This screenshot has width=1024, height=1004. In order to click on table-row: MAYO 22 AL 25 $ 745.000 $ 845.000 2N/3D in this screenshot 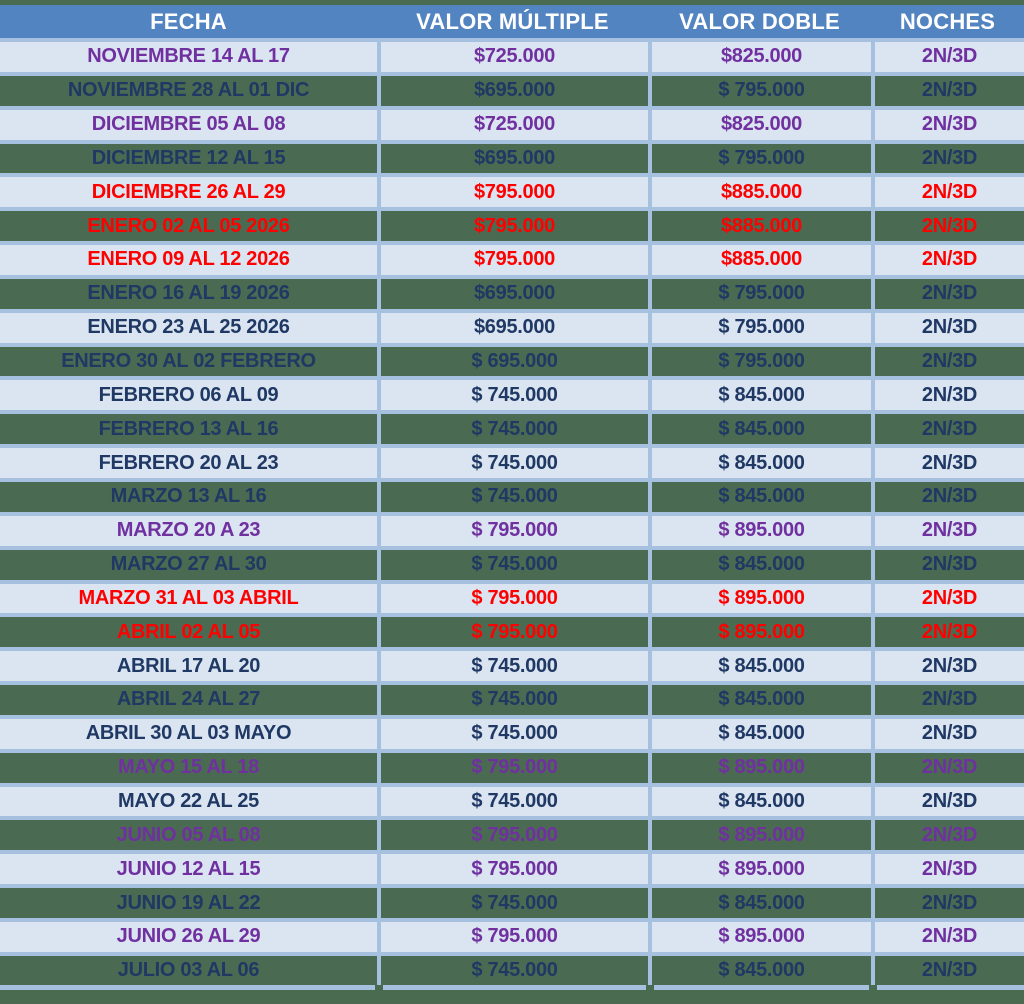, I will do `click(512, 803)`.